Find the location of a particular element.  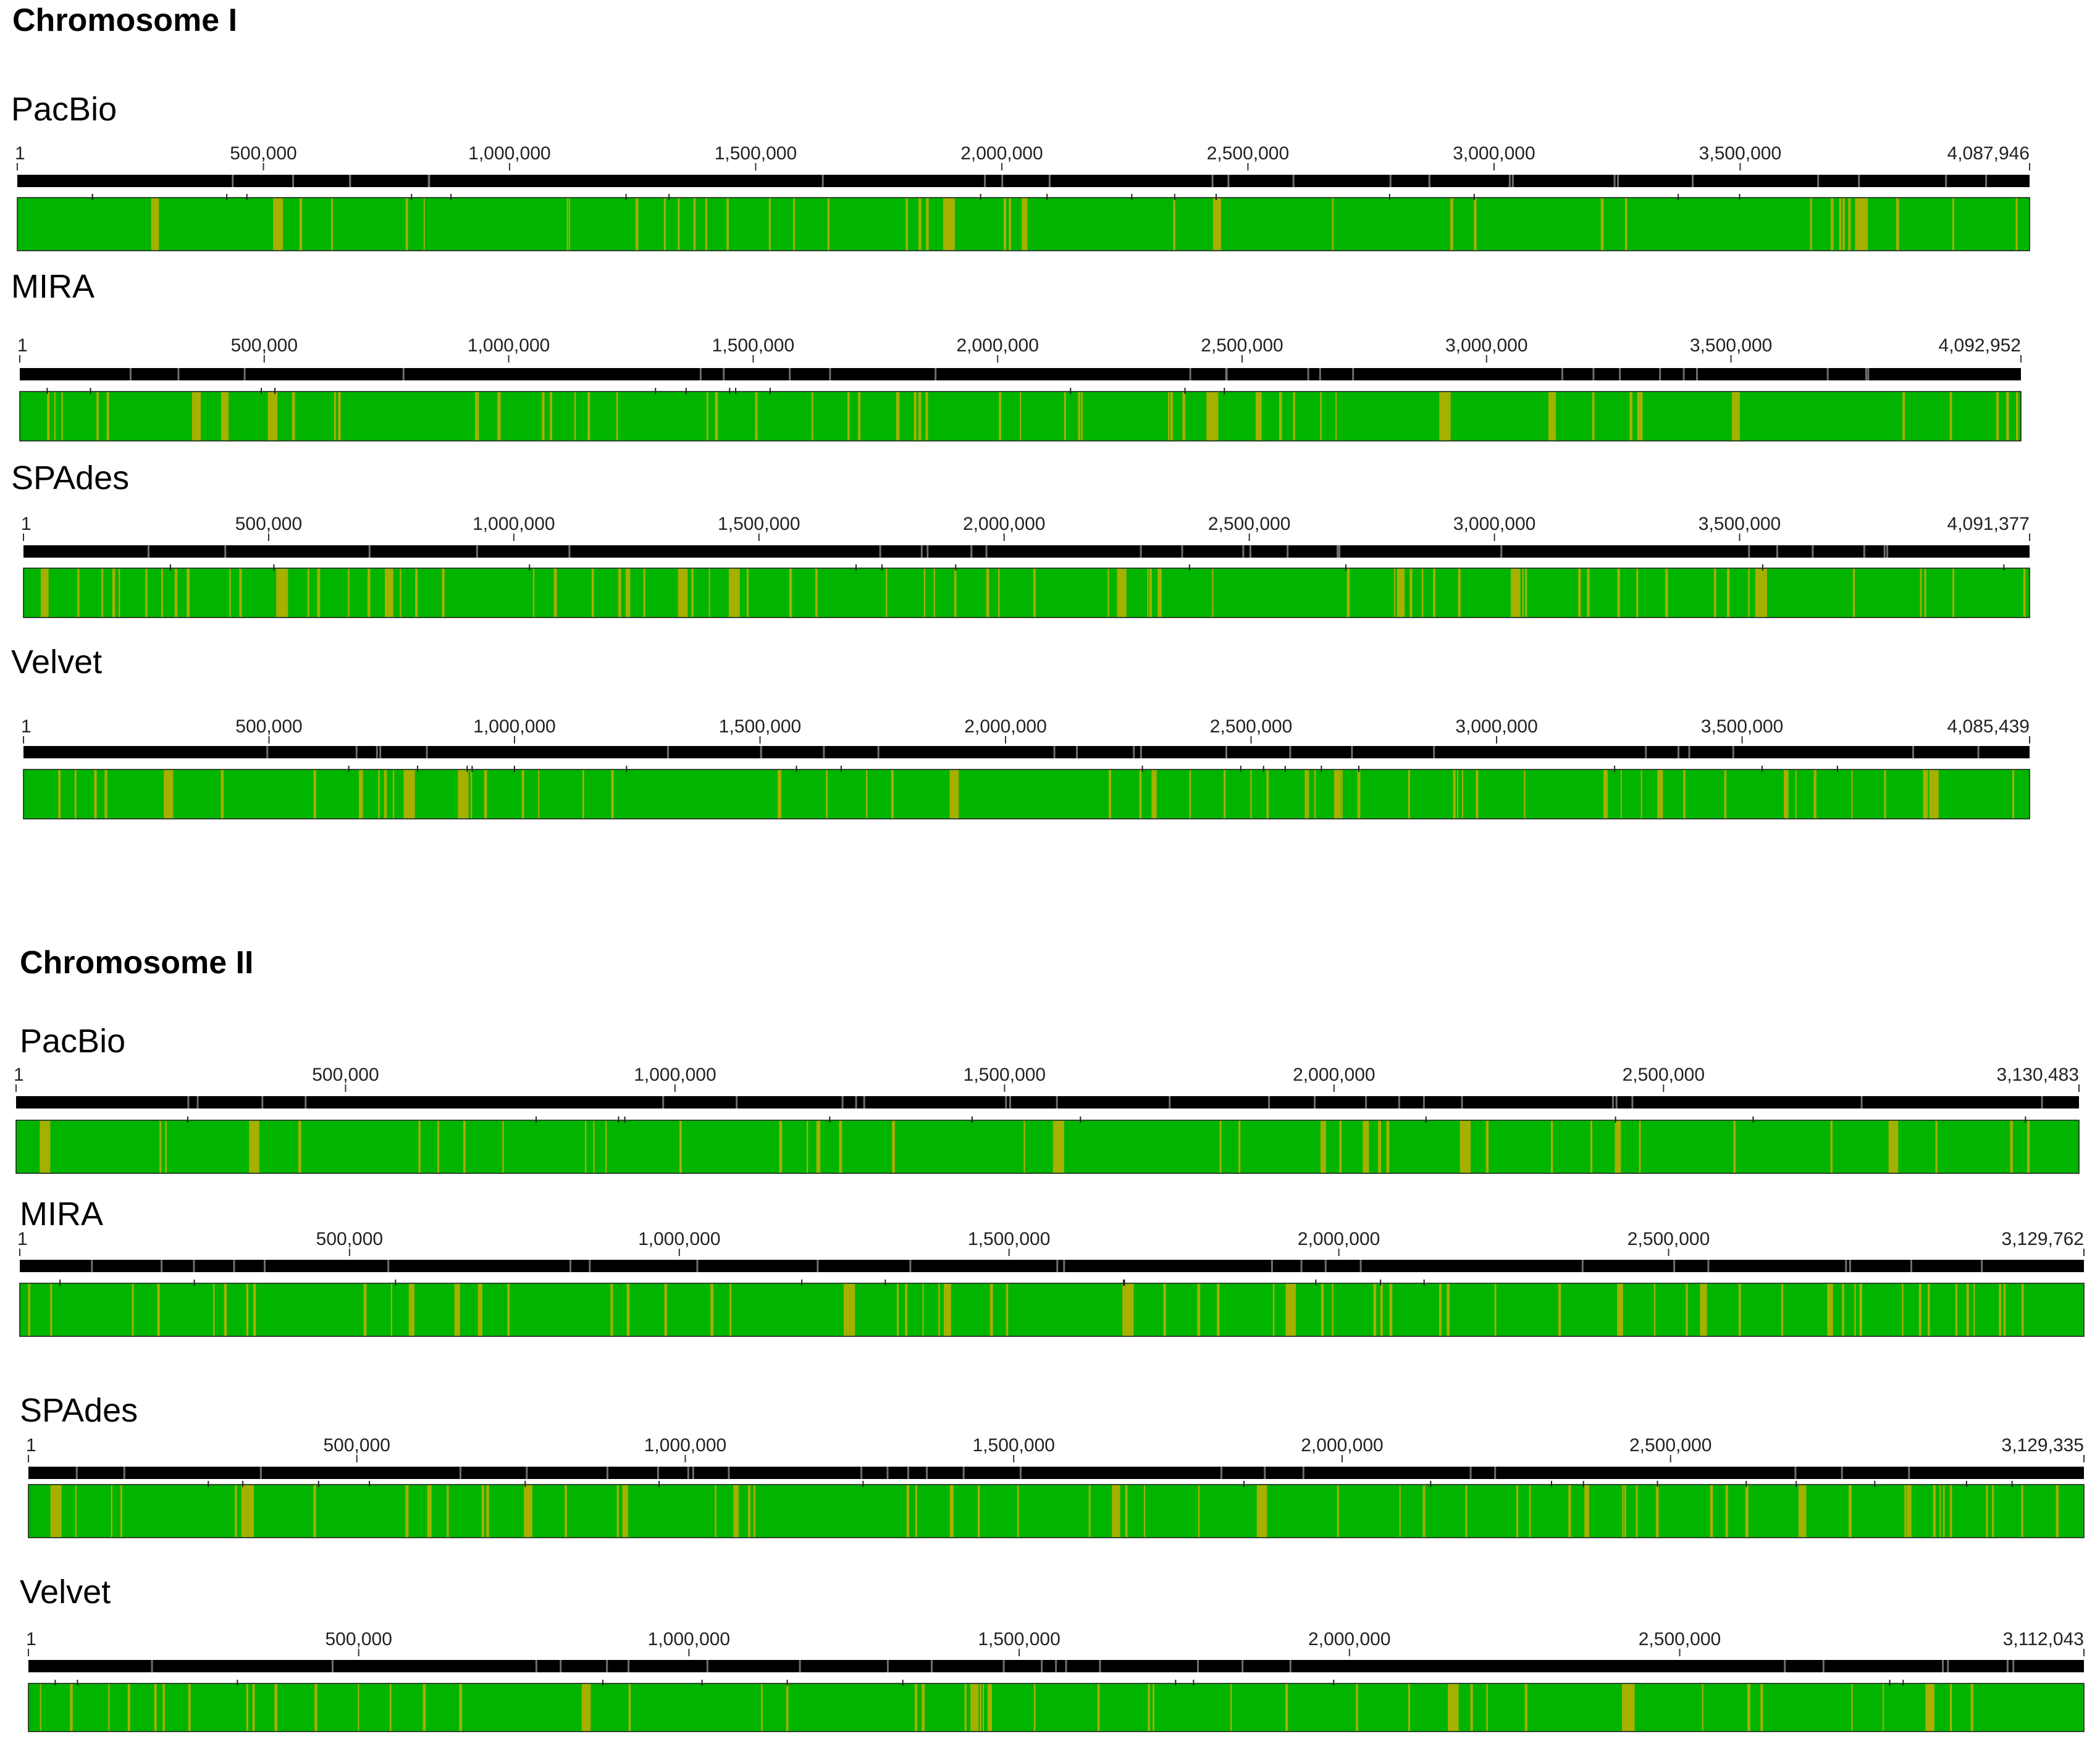

assembly-label: Velvet is located at coordinates (57, 662).